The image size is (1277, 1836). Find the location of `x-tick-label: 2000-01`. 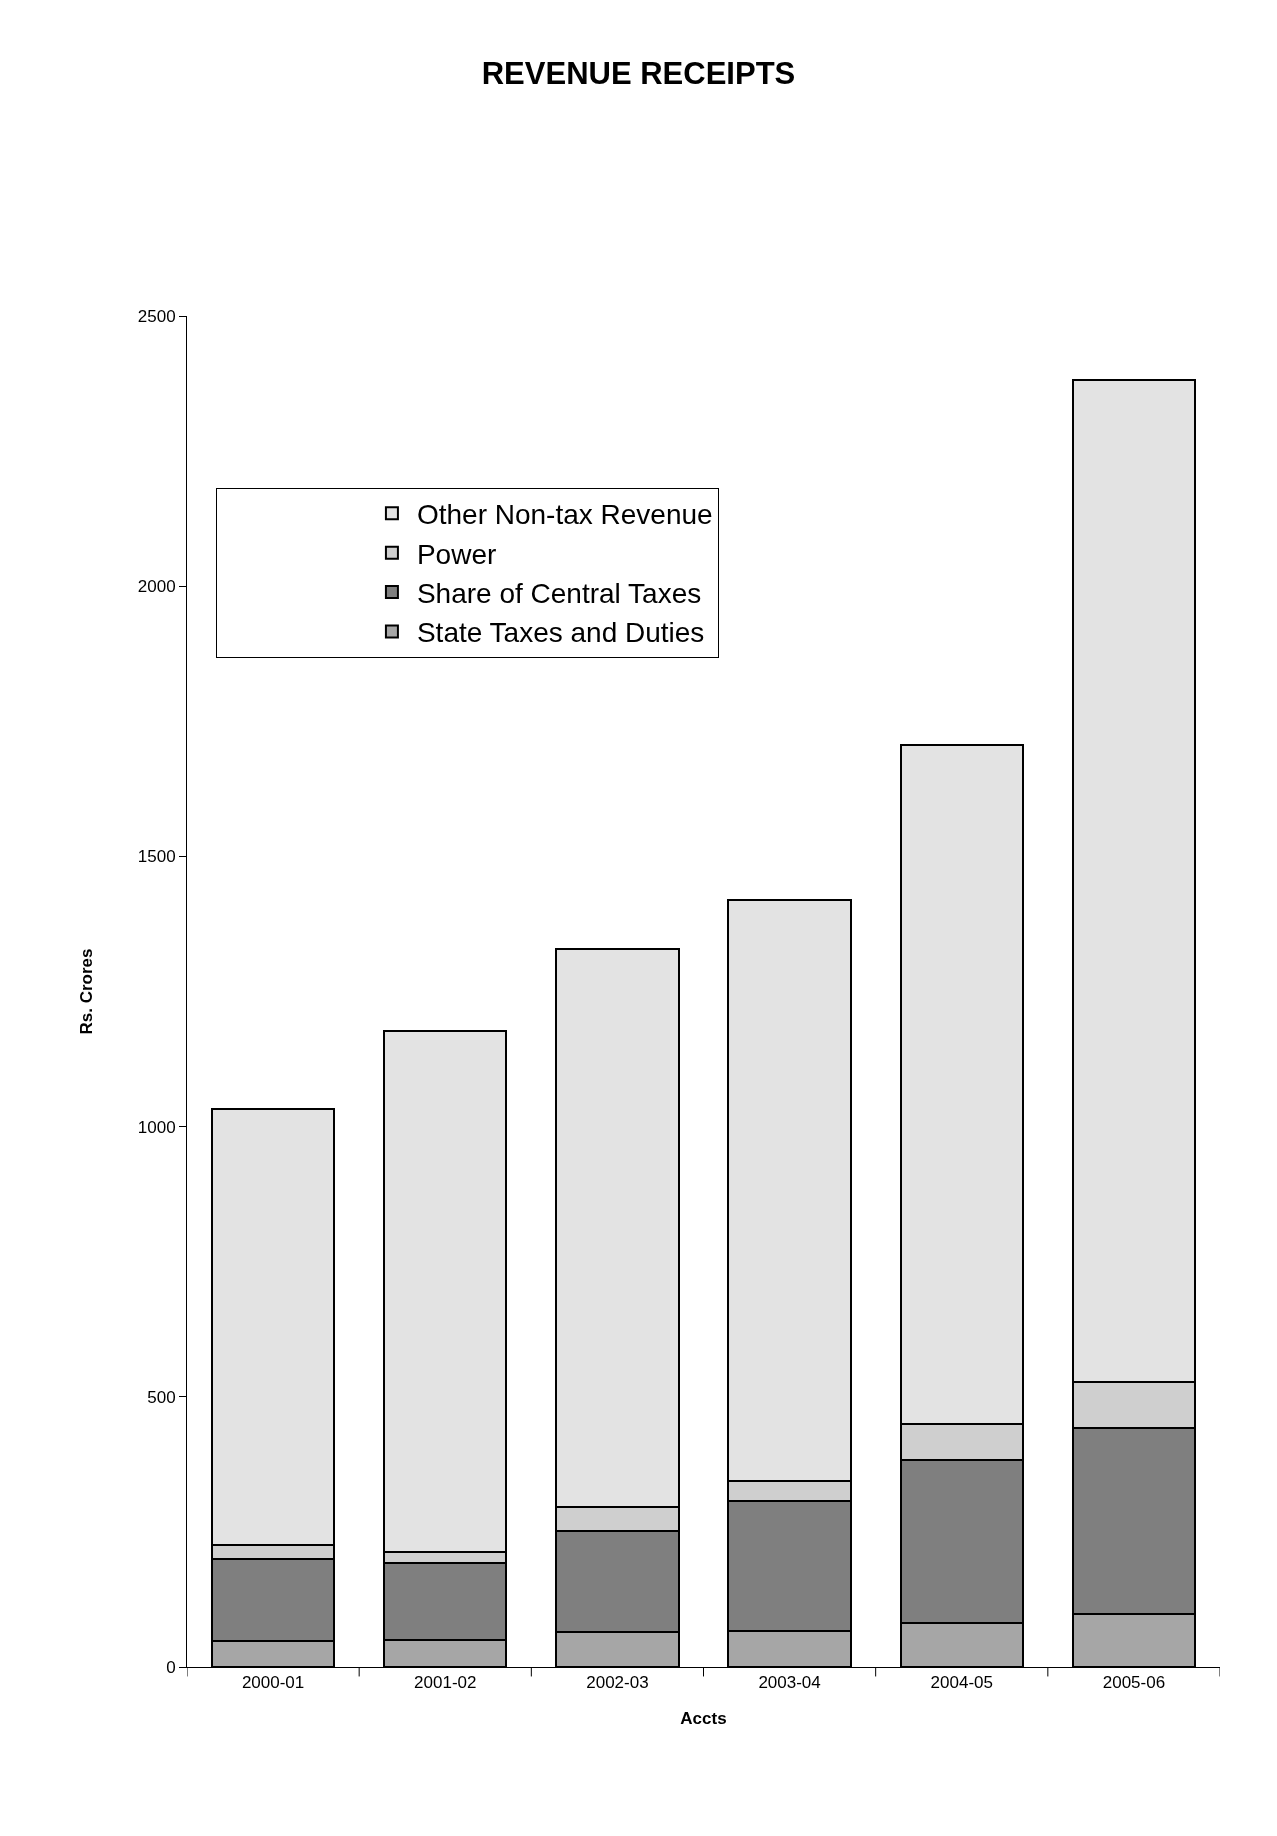

x-tick-label: 2000-01 is located at coordinates (273, 1683).